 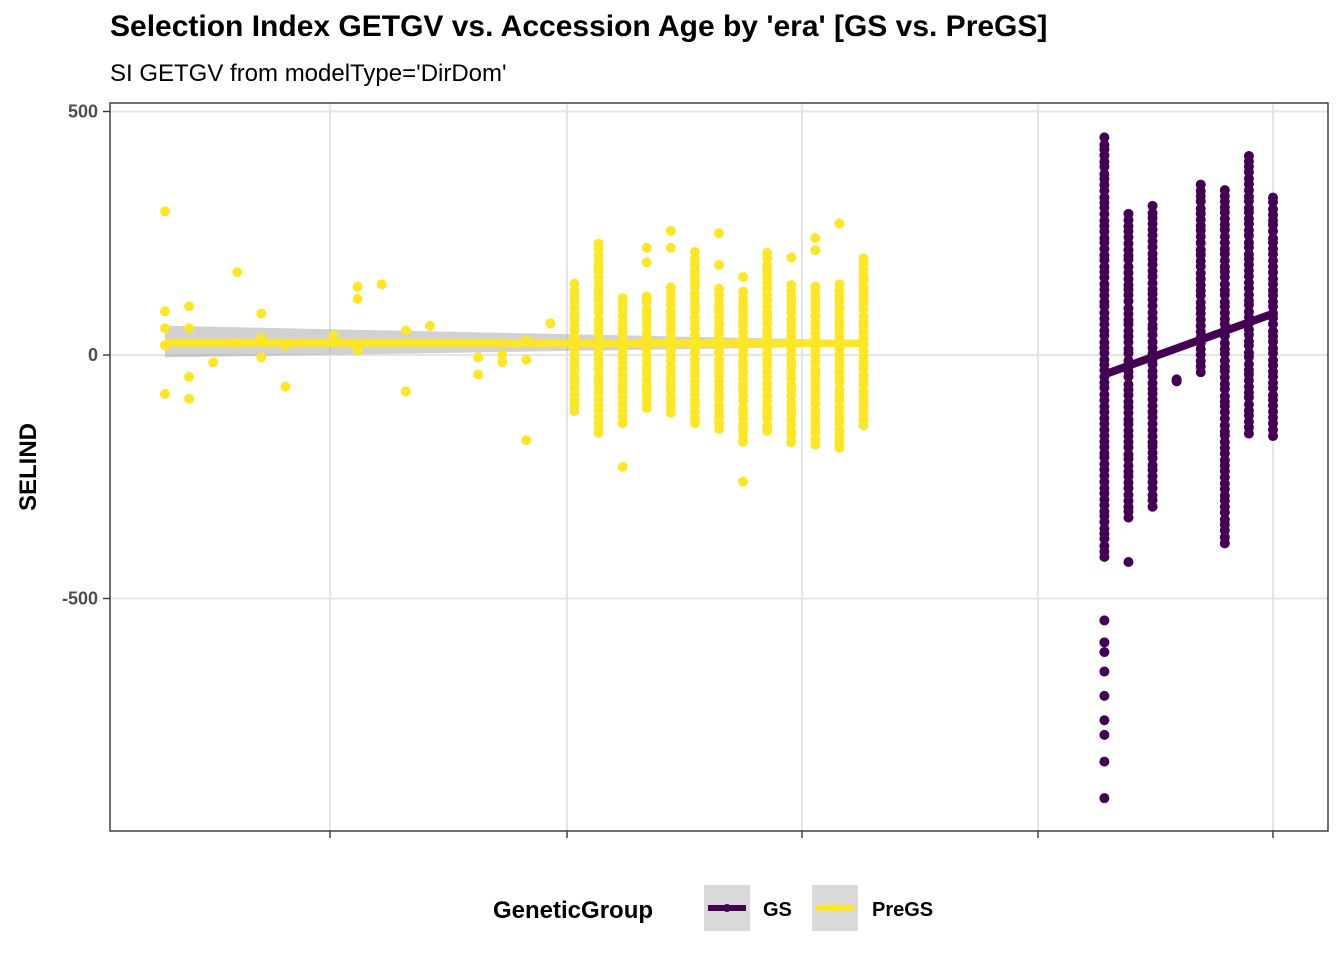 What do you see at coordinates (872, 908) in the screenshot?
I see `legend-item-pregs: PreGS` at bounding box center [872, 908].